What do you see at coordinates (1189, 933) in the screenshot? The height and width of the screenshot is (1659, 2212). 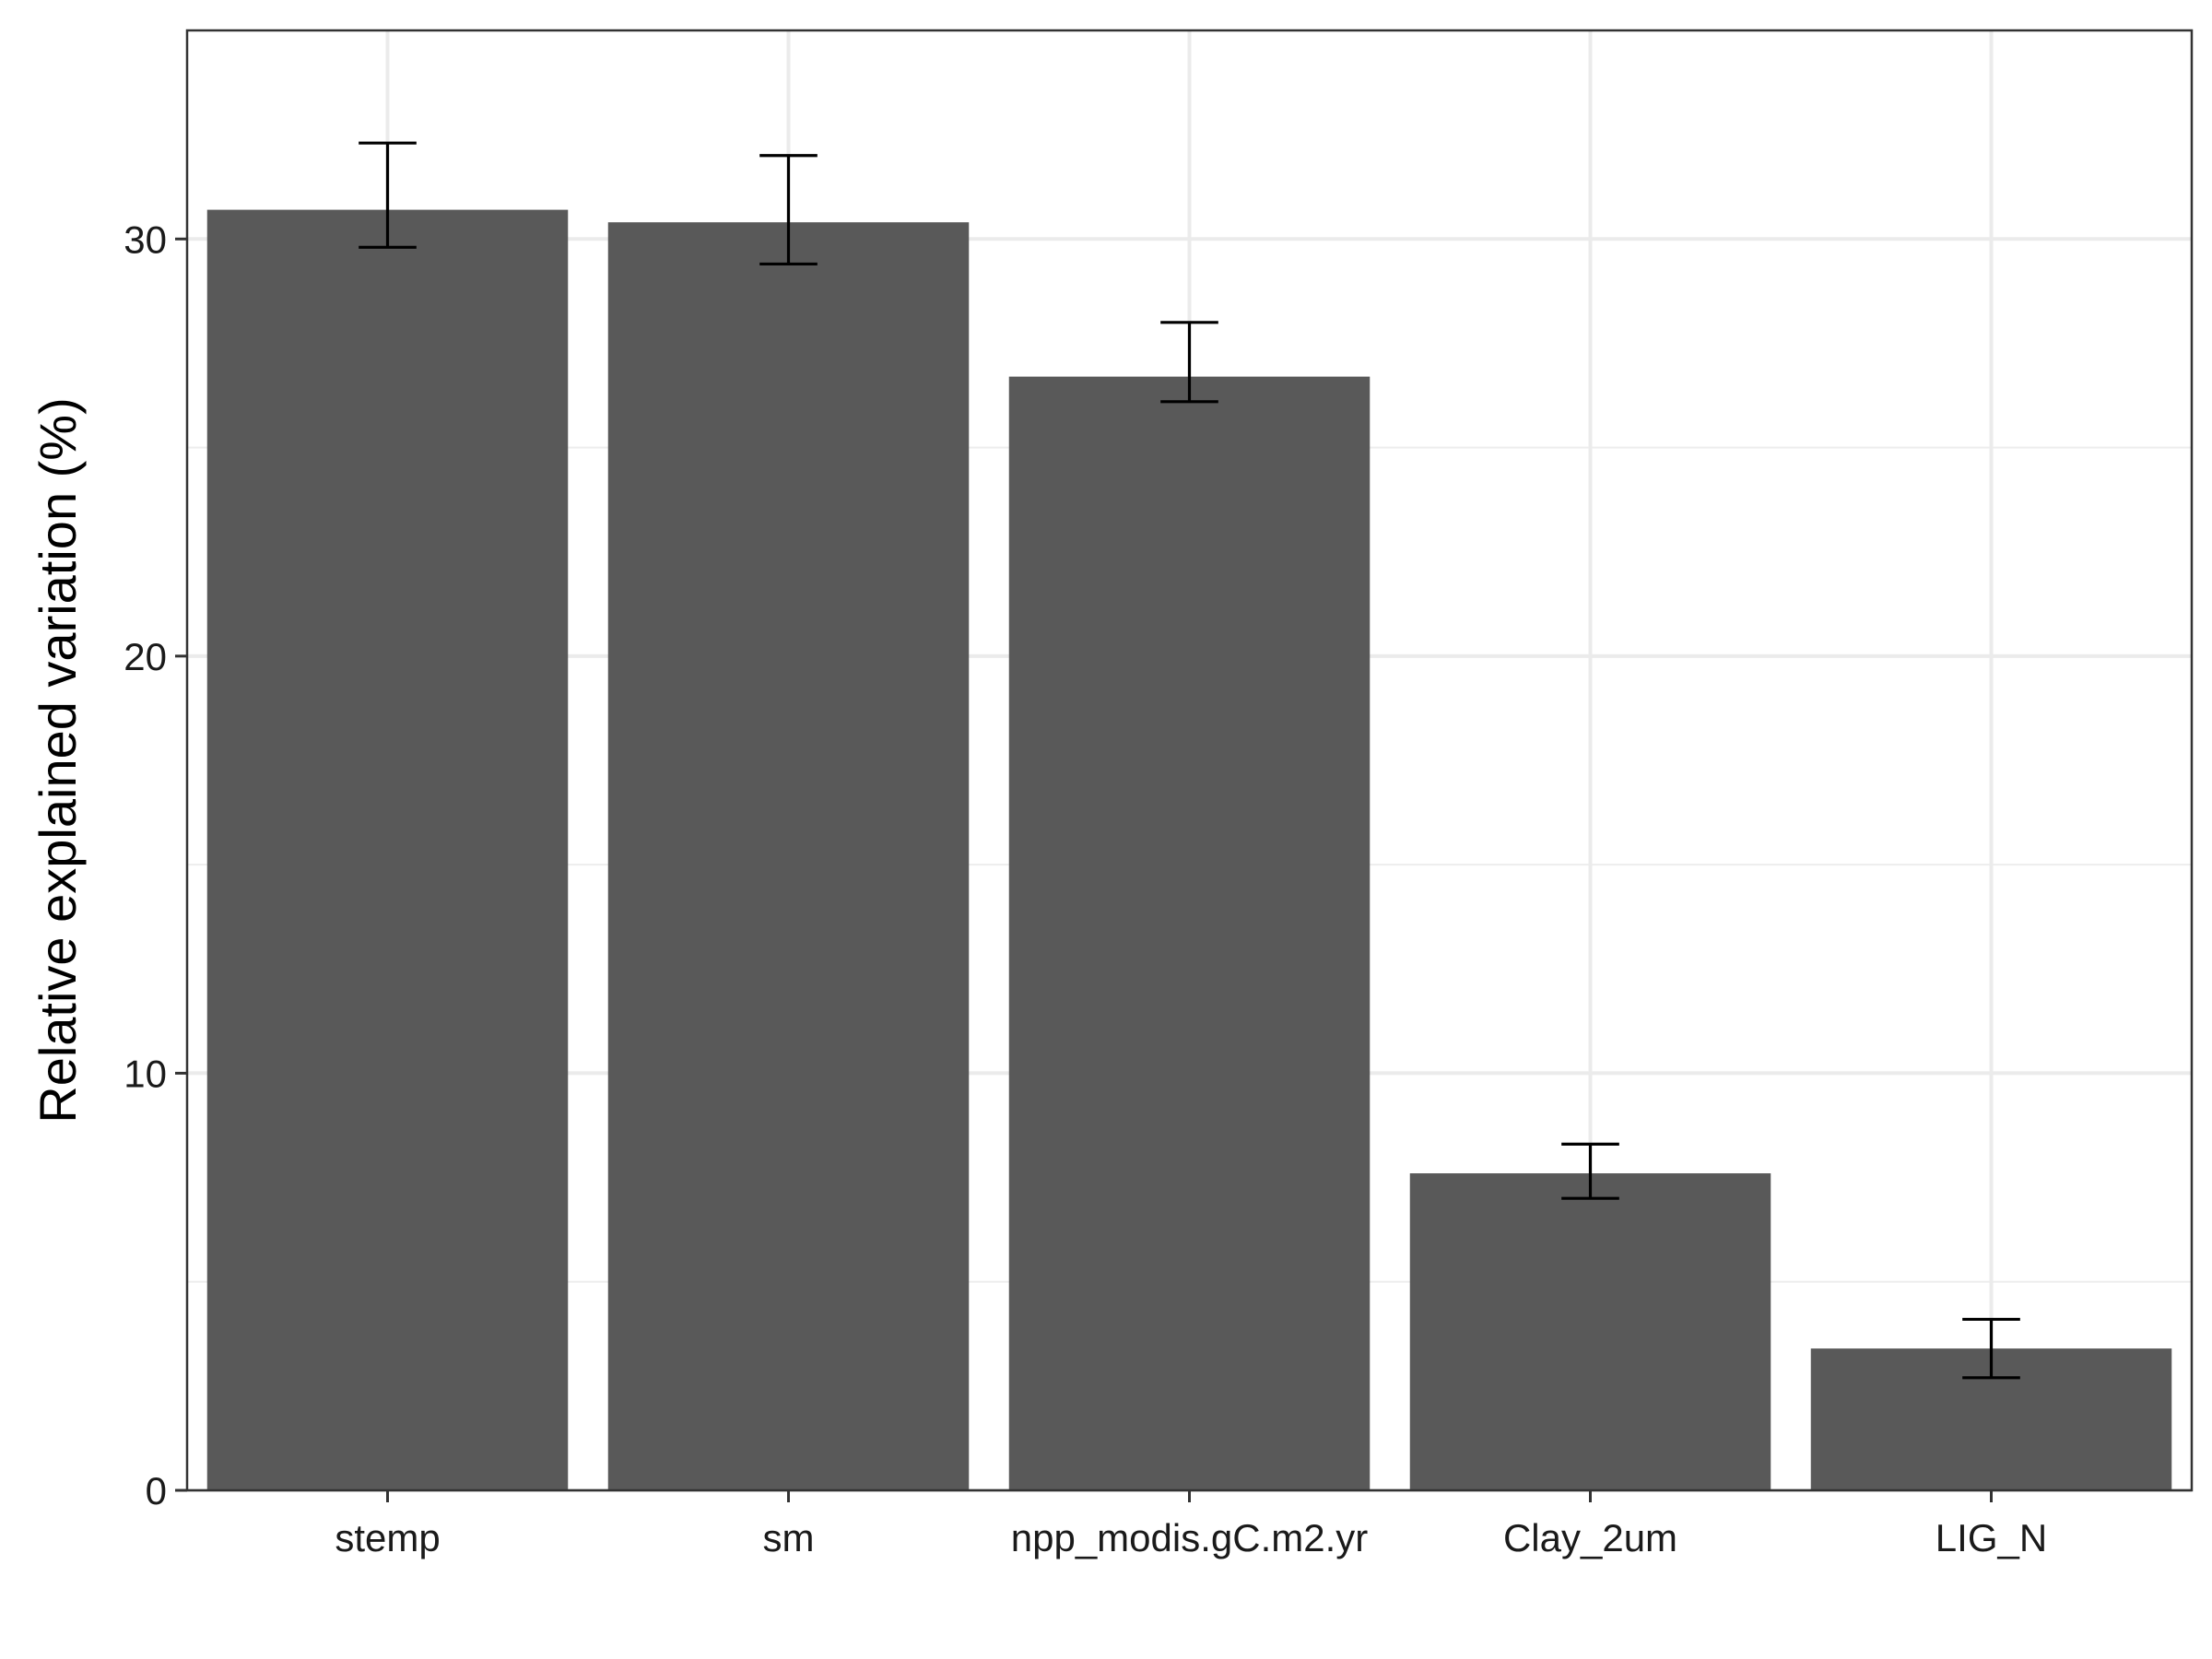 I see `bar-npp-modis-gc-m2-yr` at bounding box center [1189, 933].